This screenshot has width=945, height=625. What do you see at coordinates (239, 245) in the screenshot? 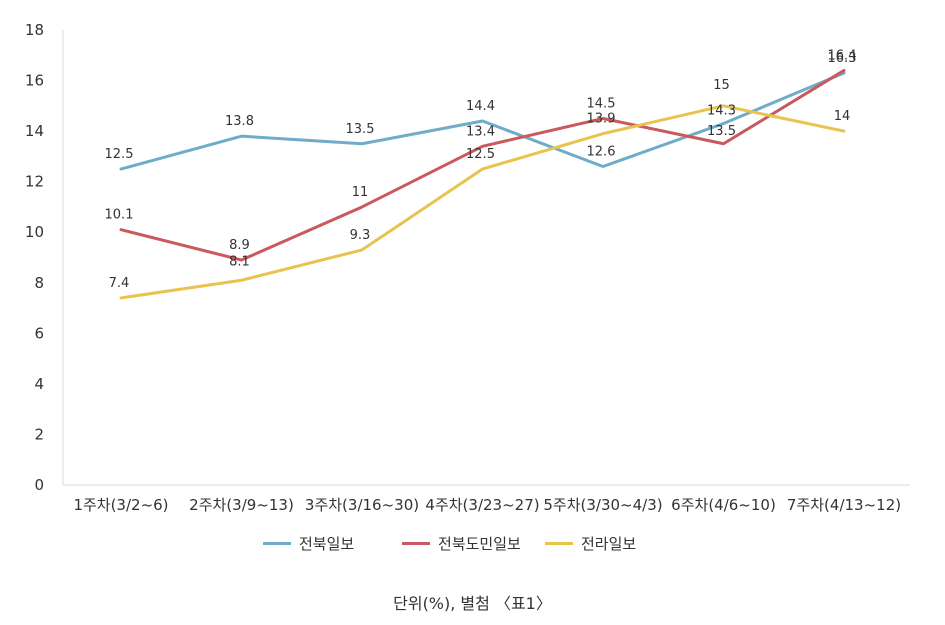
I see `data-label: 8.9` at bounding box center [239, 245].